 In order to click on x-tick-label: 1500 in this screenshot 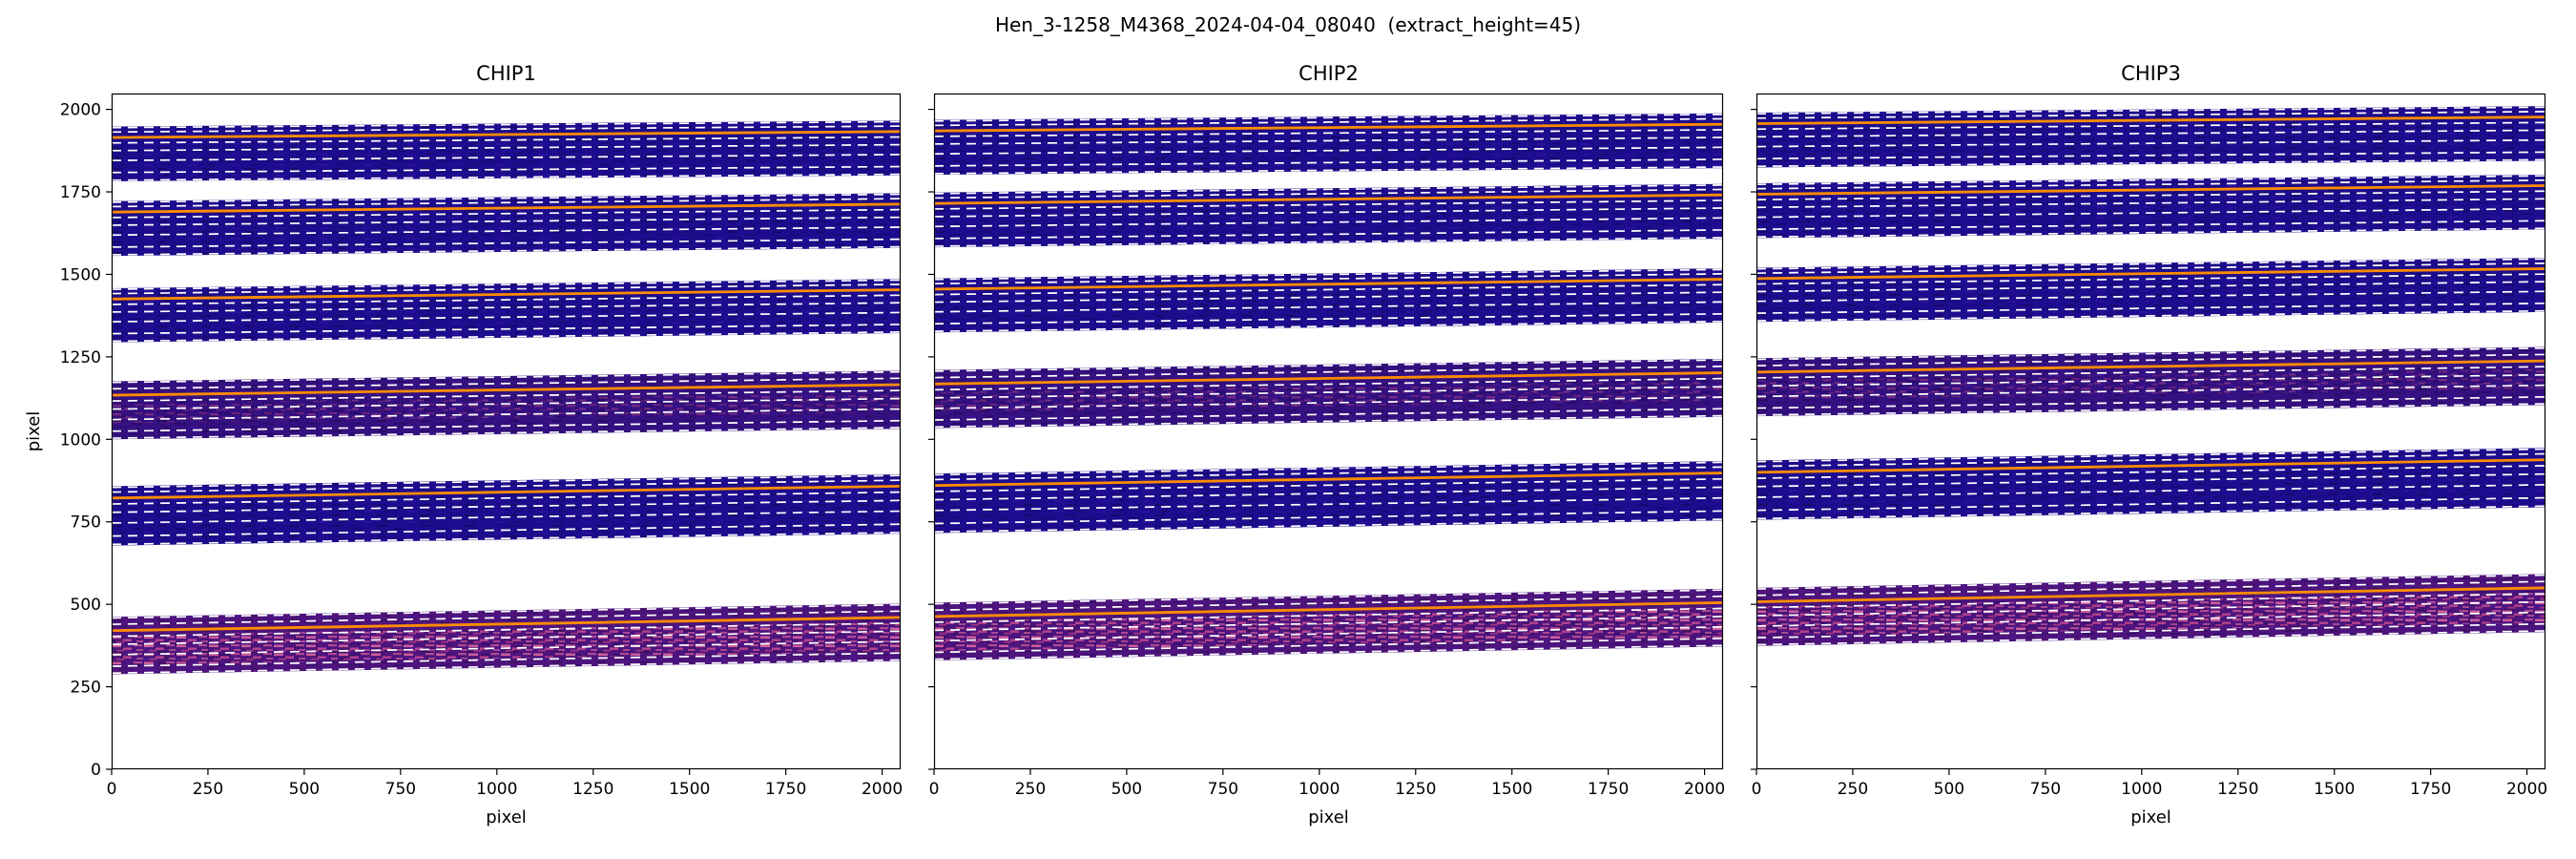, I will do `click(1511, 789)`.